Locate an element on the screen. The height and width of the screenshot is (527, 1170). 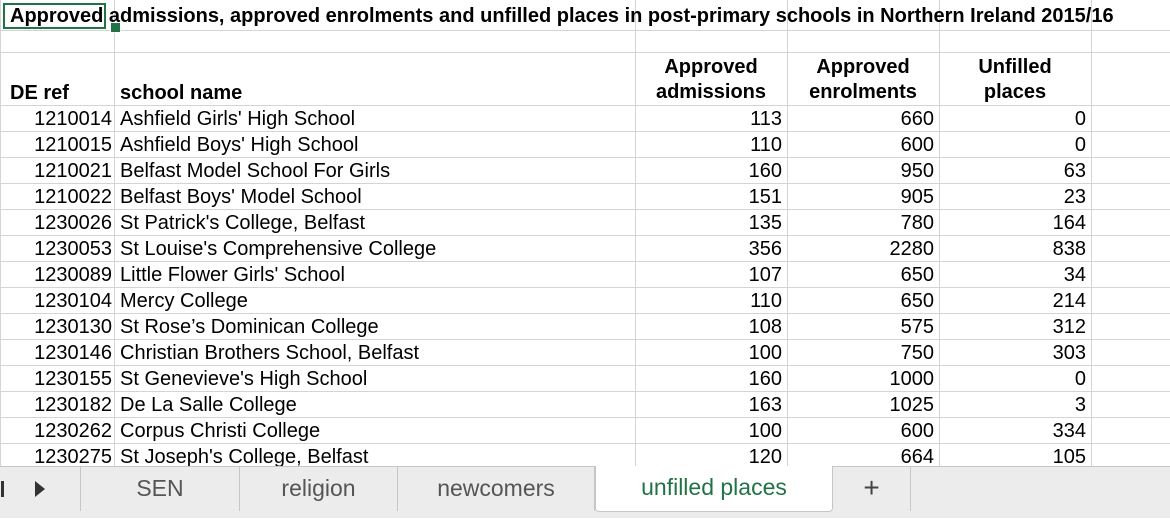
cell-approved-admissions: 163 is located at coordinates (765, 405).